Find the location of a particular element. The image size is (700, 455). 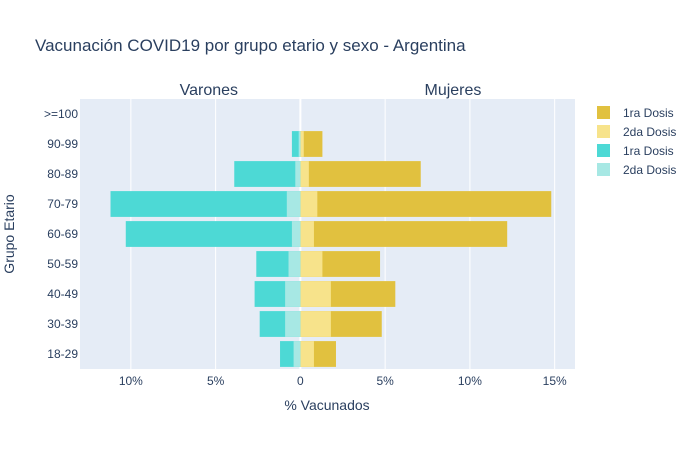

y-tick-label: 30-39 is located at coordinates (62, 324).